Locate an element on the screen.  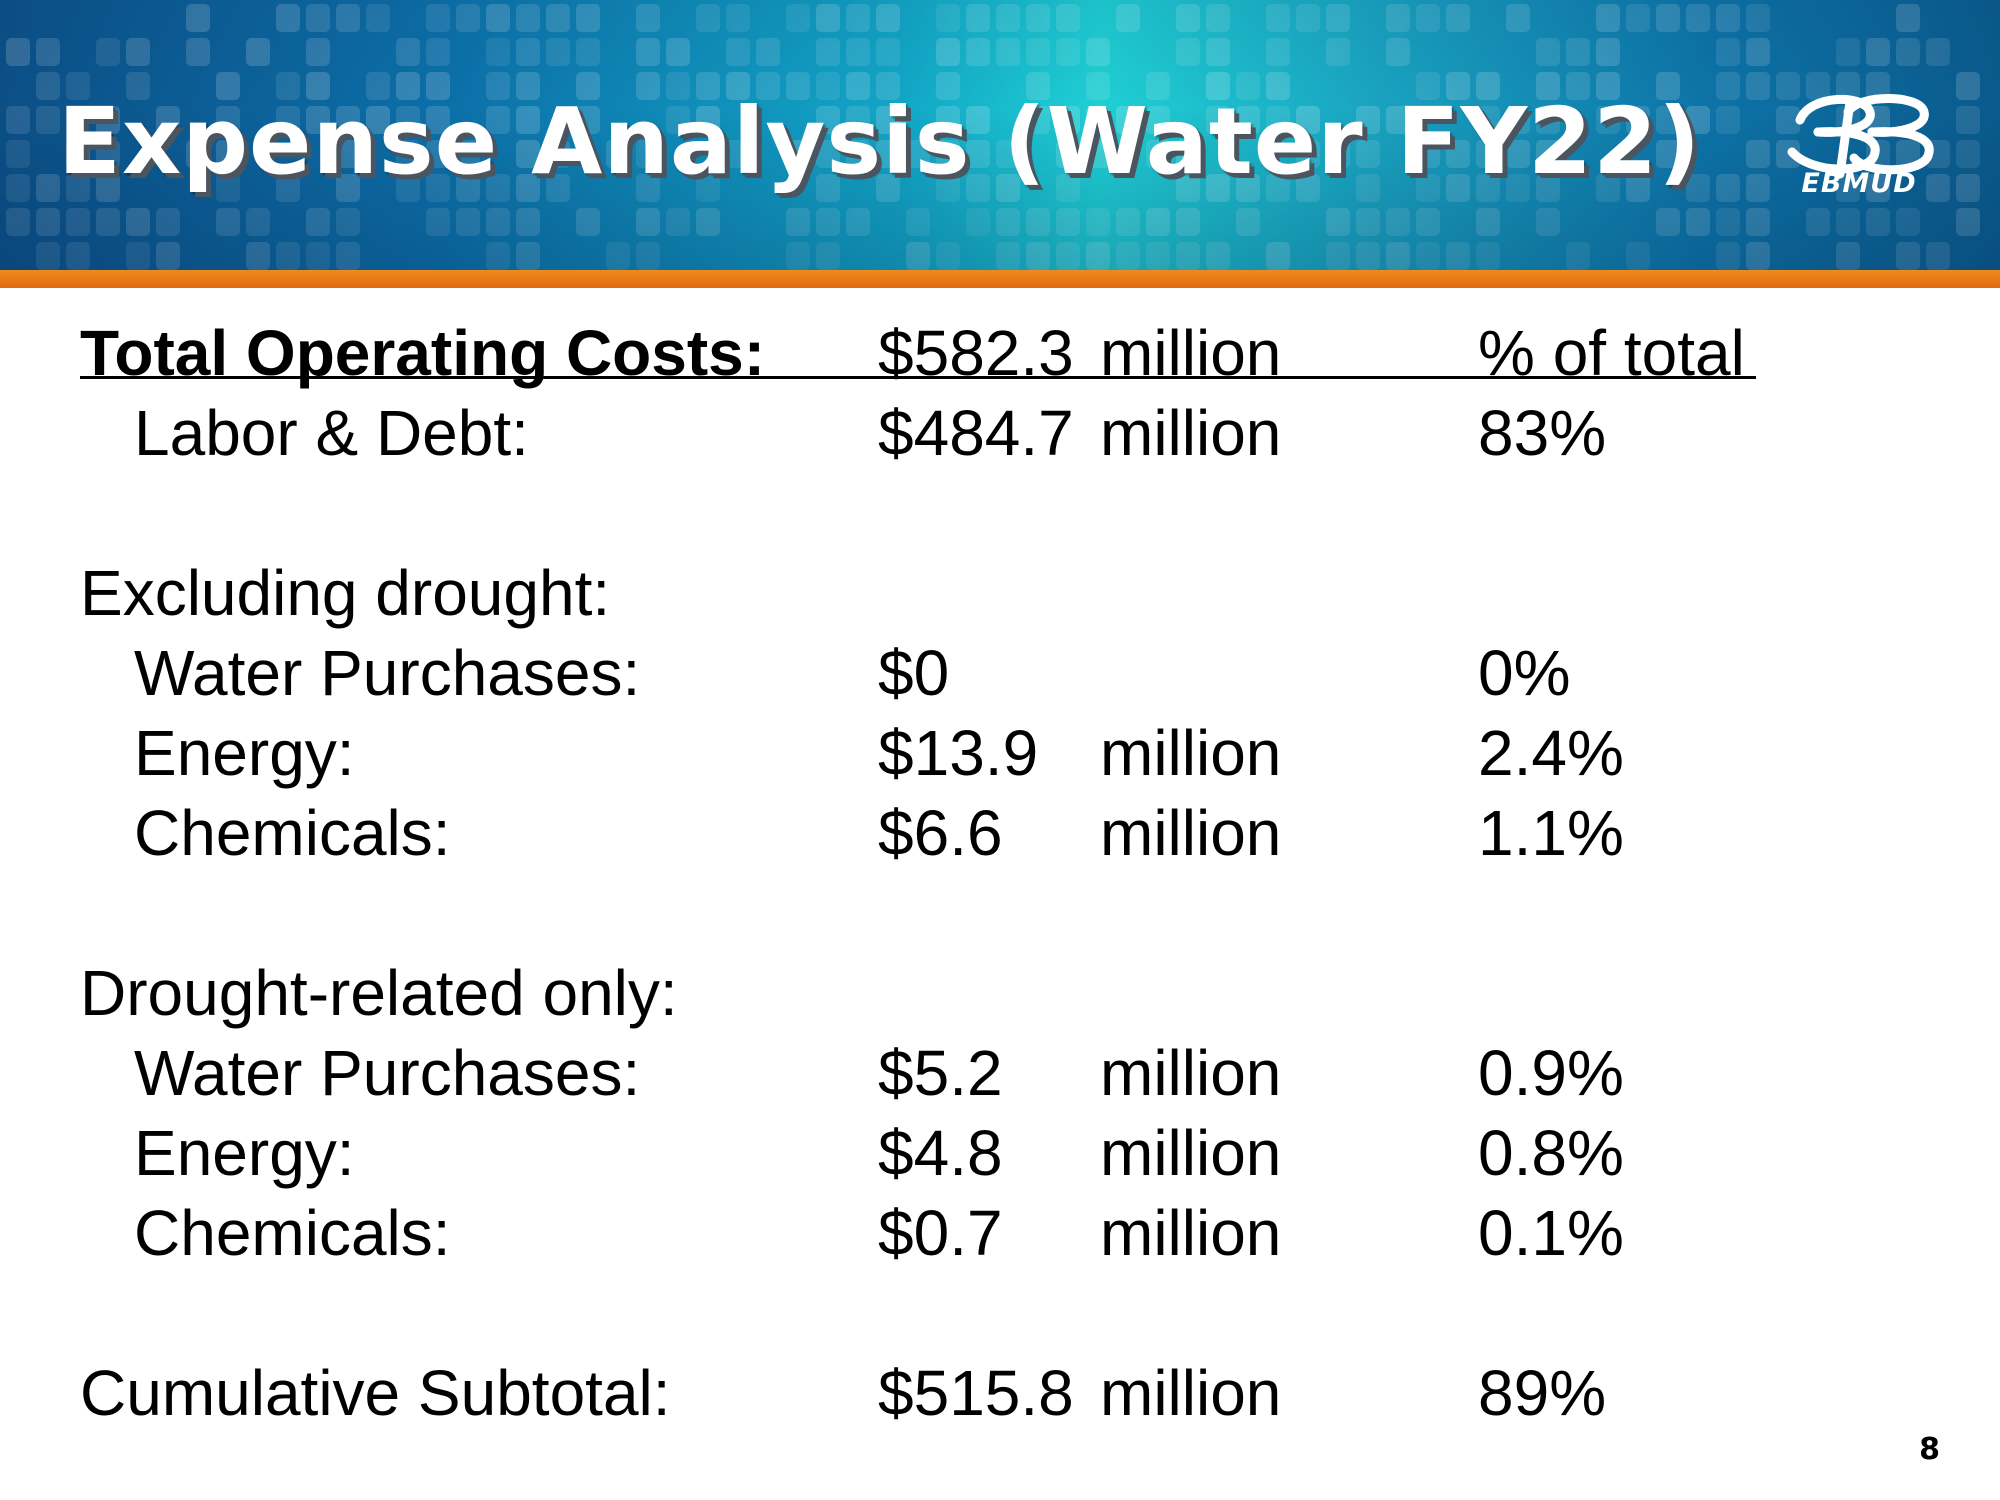
table-row: Energy: $13.9 million 2.4% is located at coordinates (1000, 753).